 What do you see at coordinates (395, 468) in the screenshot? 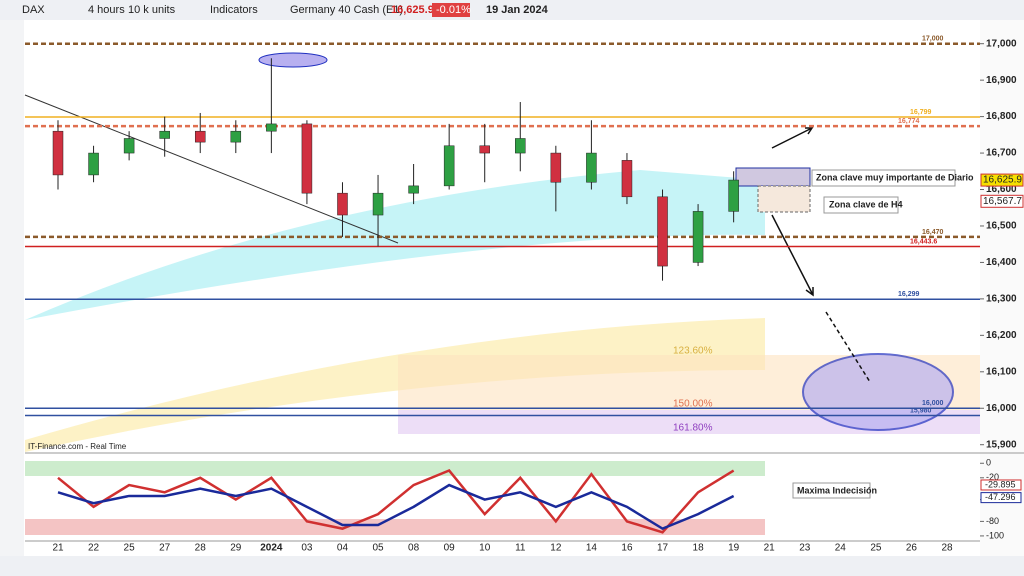
I see `overbought-zone` at bounding box center [395, 468].